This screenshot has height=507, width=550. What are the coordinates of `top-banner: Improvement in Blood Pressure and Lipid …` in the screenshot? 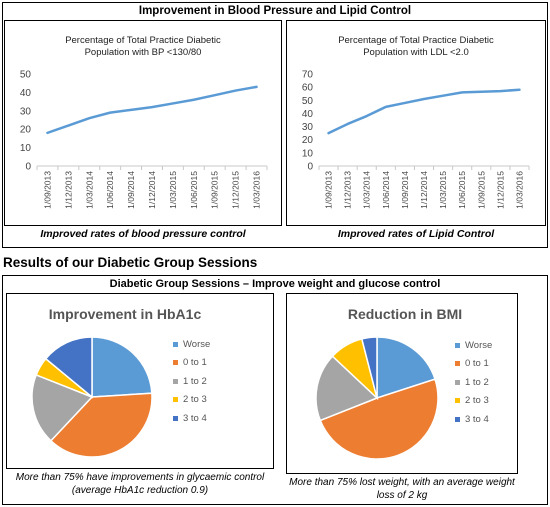 It's located at (275, 11).